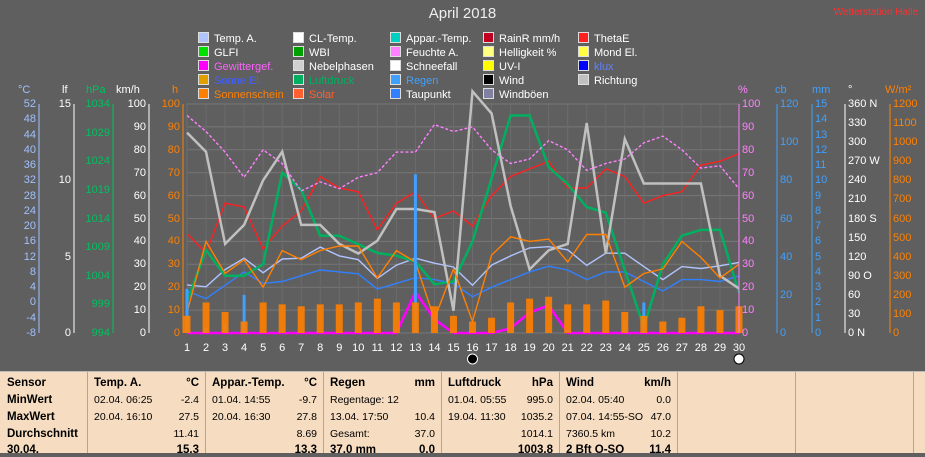  Describe the element at coordinates (173, 195) in the screenshot. I see `axis-tick-label: 60` at that location.